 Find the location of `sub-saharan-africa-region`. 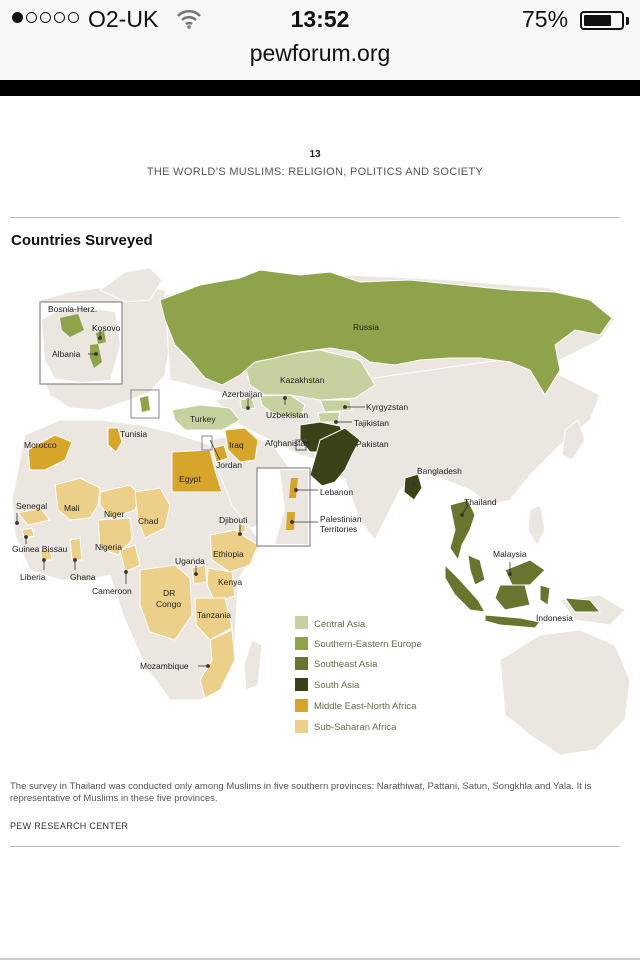

sub-saharan-africa-region is located at coordinates (138, 588).